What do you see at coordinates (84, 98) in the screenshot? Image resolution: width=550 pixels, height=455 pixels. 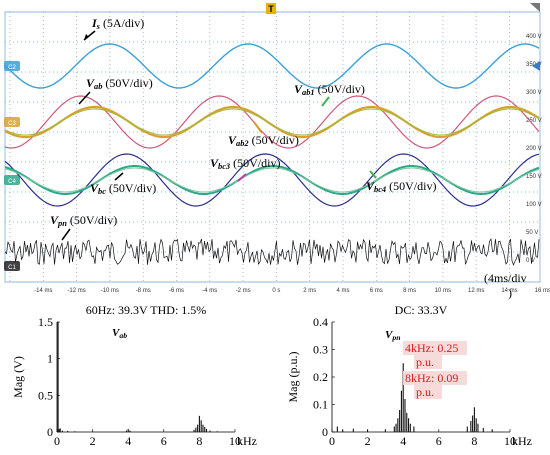 I see `arrow-vab` at bounding box center [84, 98].